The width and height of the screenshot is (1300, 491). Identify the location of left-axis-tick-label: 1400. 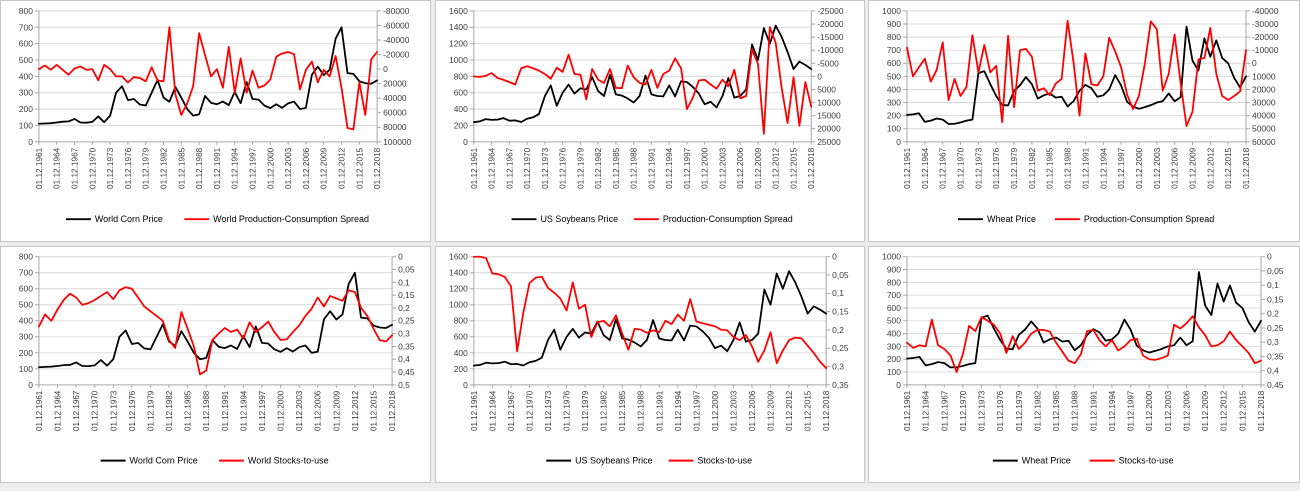
(458, 273).